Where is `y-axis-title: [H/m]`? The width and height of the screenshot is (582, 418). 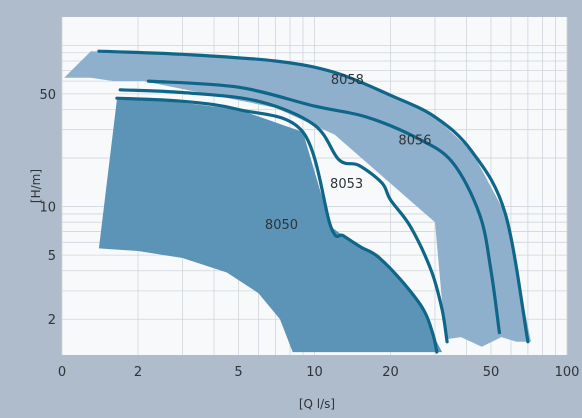
y-axis-title: [H/m] is located at coordinates (36, 186).